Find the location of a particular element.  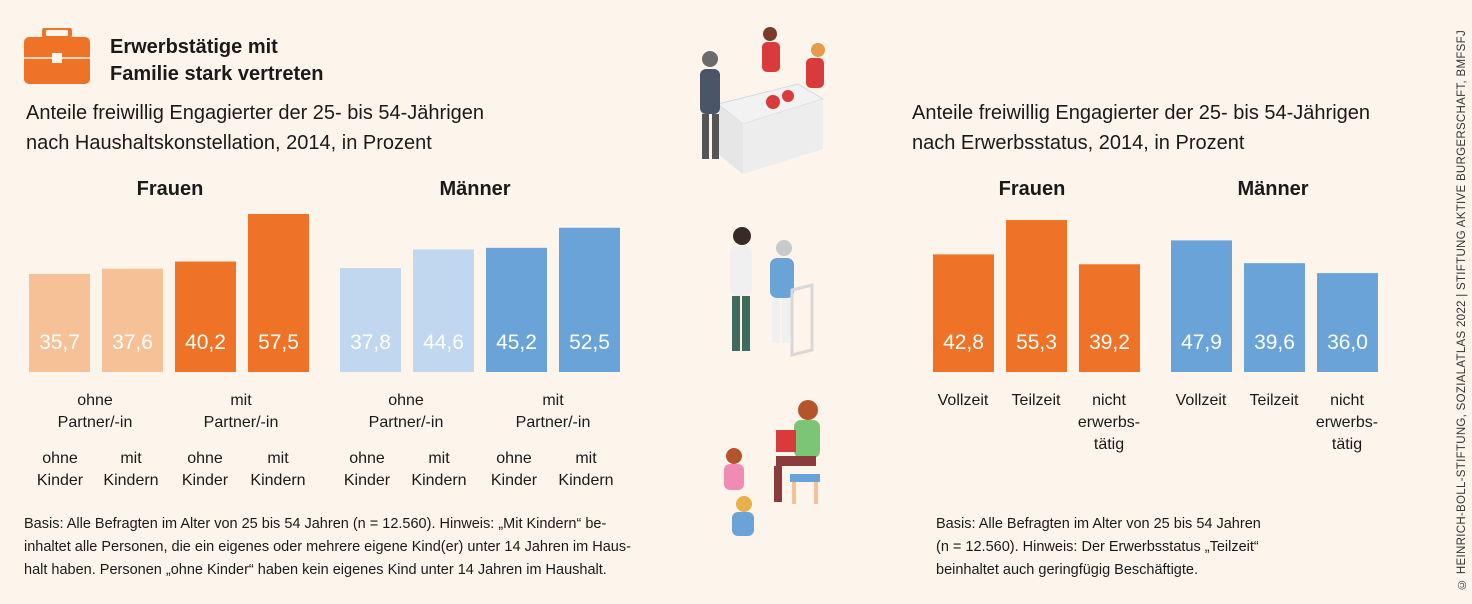

left-bar-women-0-label: 35,7 is located at coordinates (59, 342).